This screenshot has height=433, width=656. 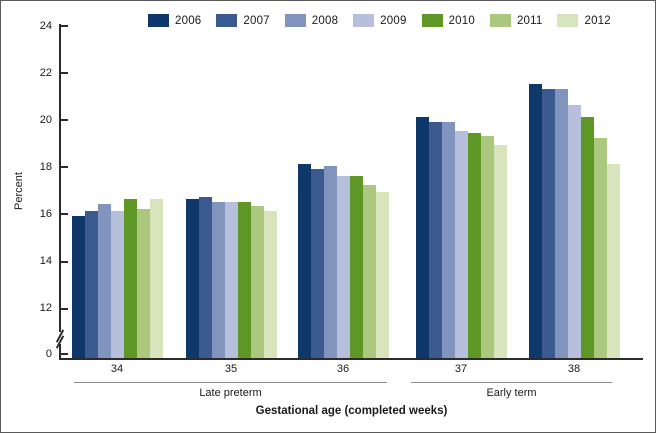 I want to click on y-tick-label: 20, so click(x=45, y=119).